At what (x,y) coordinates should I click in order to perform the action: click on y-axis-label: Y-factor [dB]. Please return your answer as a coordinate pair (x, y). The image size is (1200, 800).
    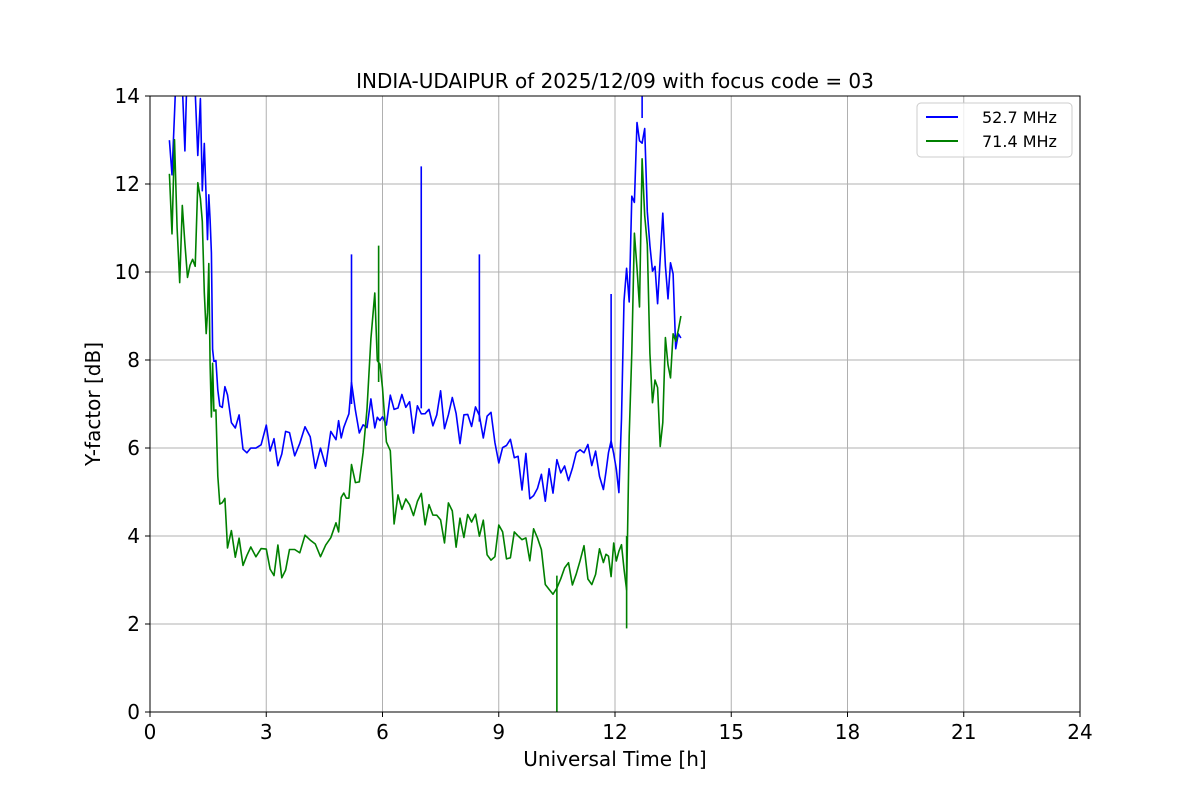
    Looking at the image, I should click on (93, 404).